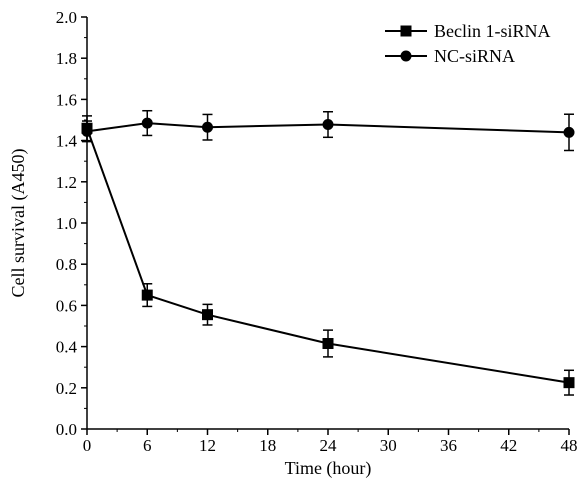 This screenshot has width=582, height=485. I want to click on x-tick-label: 12, so click(207, 445).